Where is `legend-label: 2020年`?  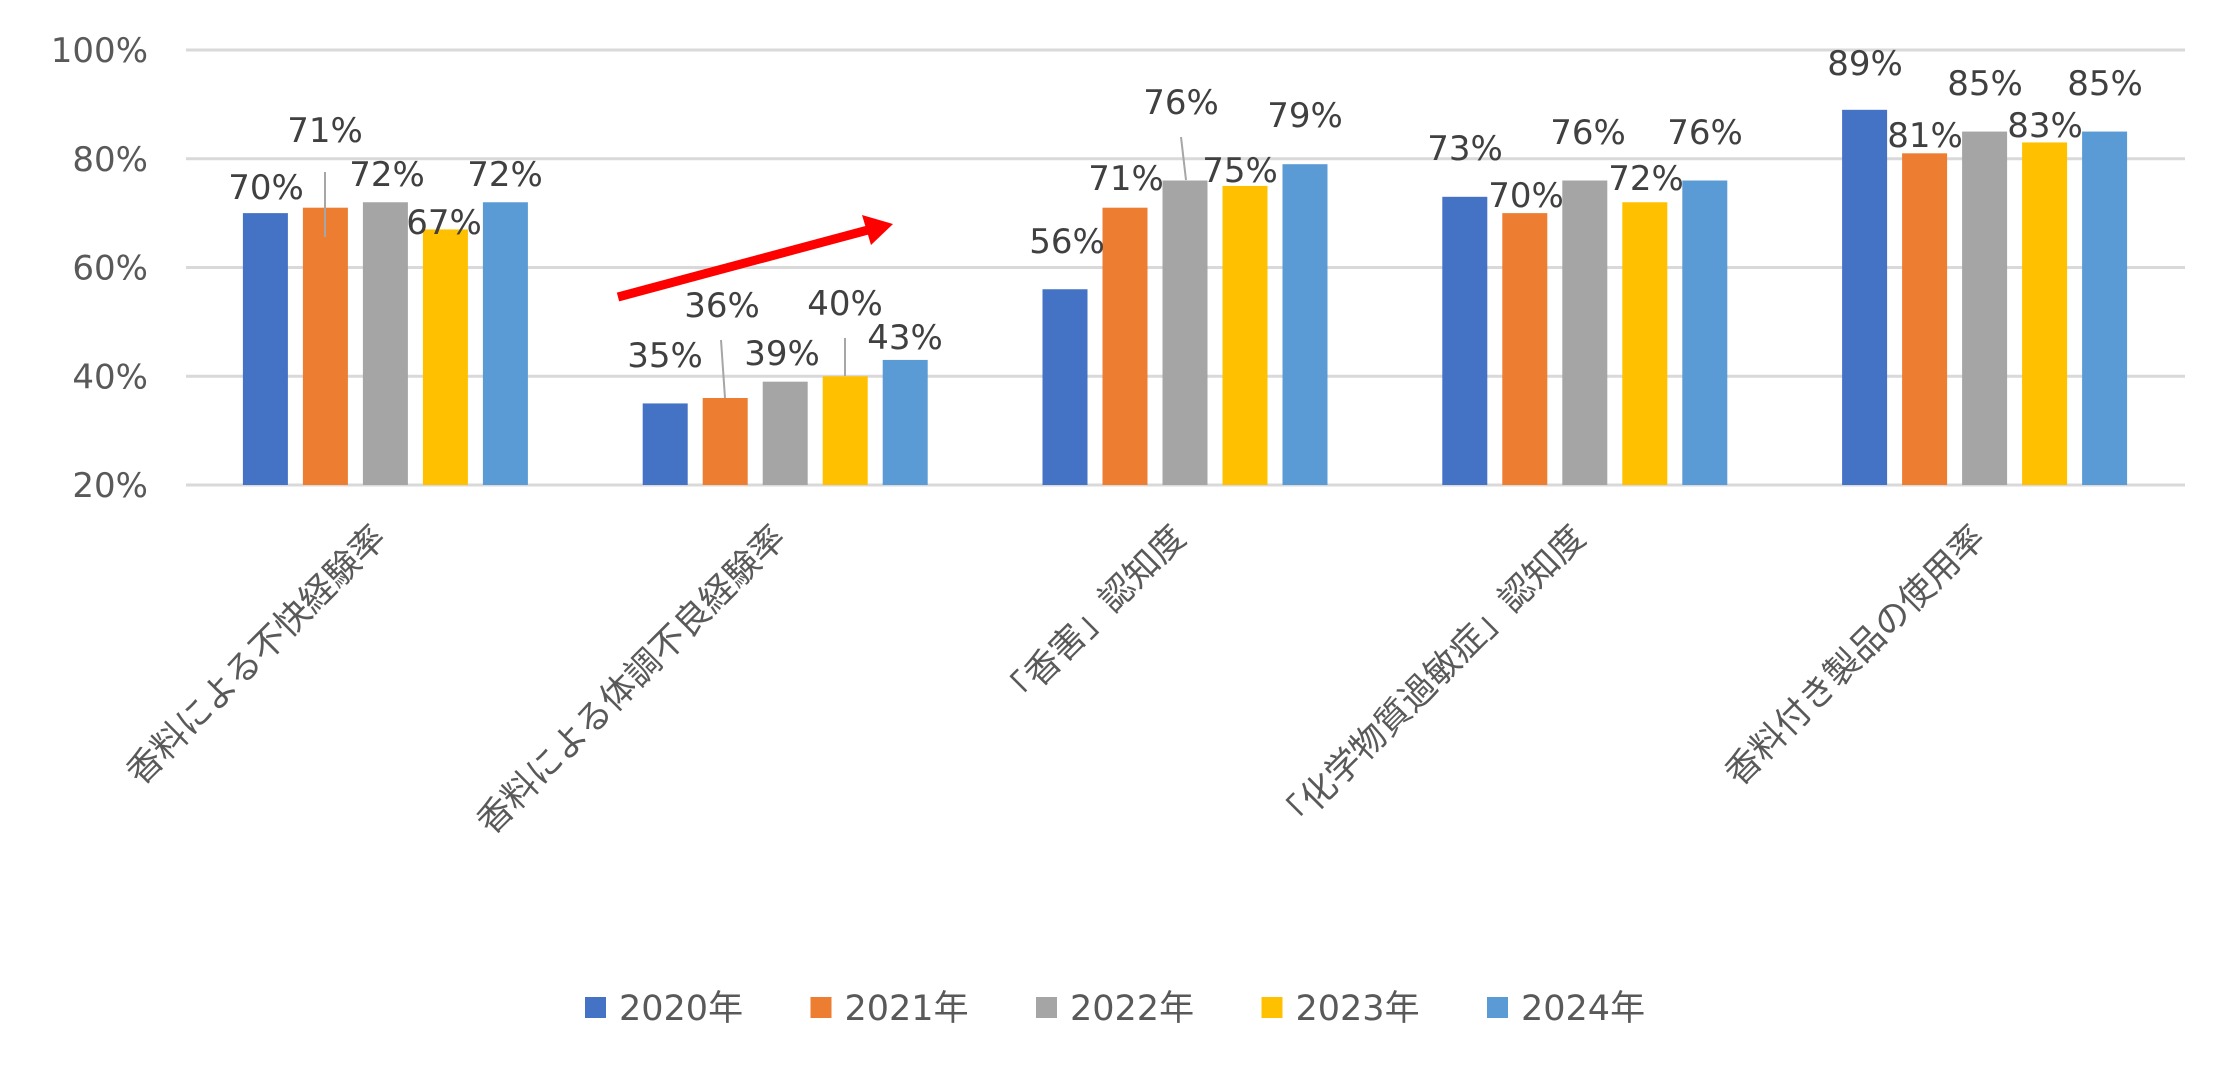
legend-label: 2020年 is located at coordinates (681, 1009).